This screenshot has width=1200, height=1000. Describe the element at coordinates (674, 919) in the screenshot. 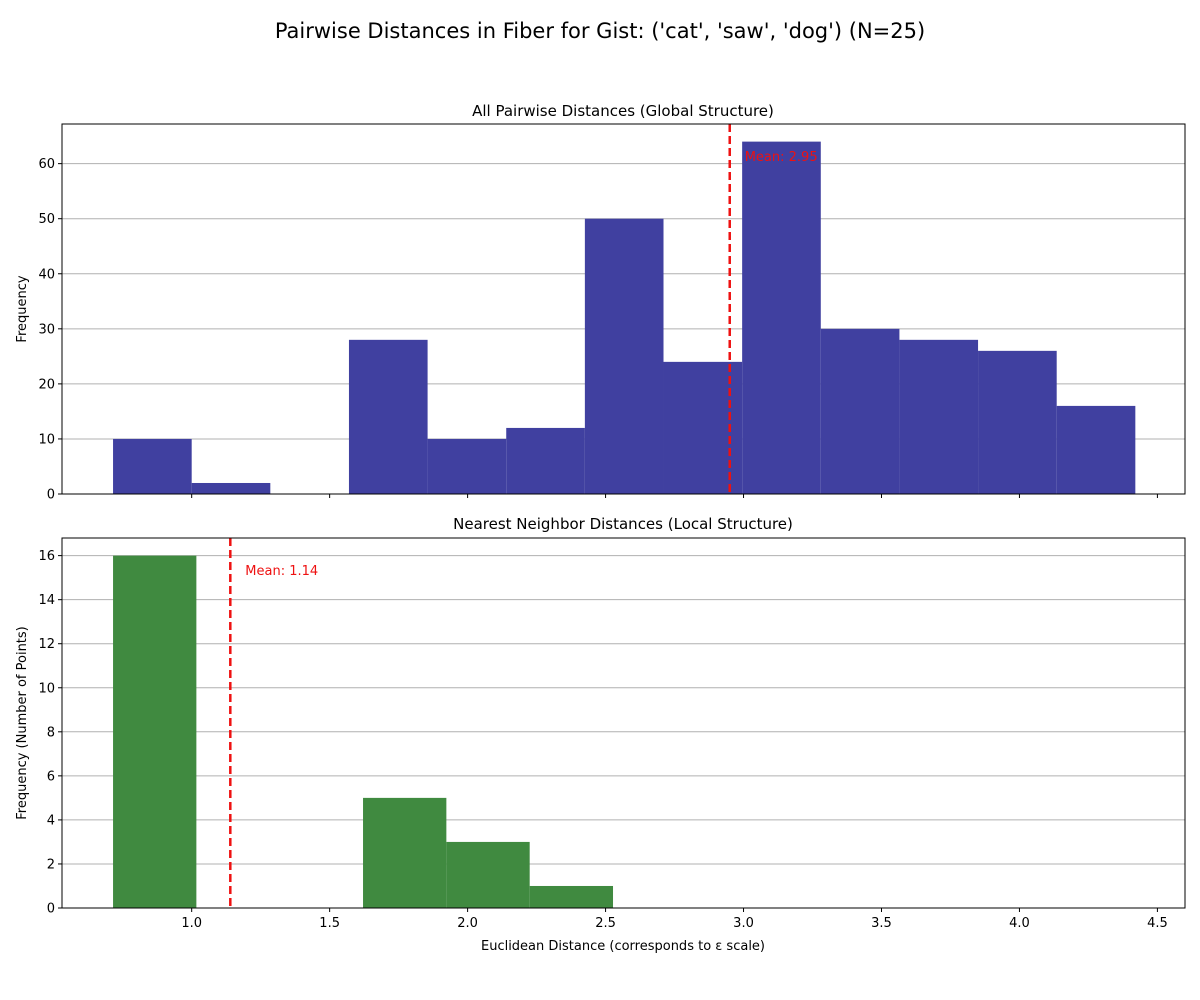

I see `x-ticks-local: 1.0 1.5 2.0 2.5 3.0 3.5 4.0 4.5` at that location.